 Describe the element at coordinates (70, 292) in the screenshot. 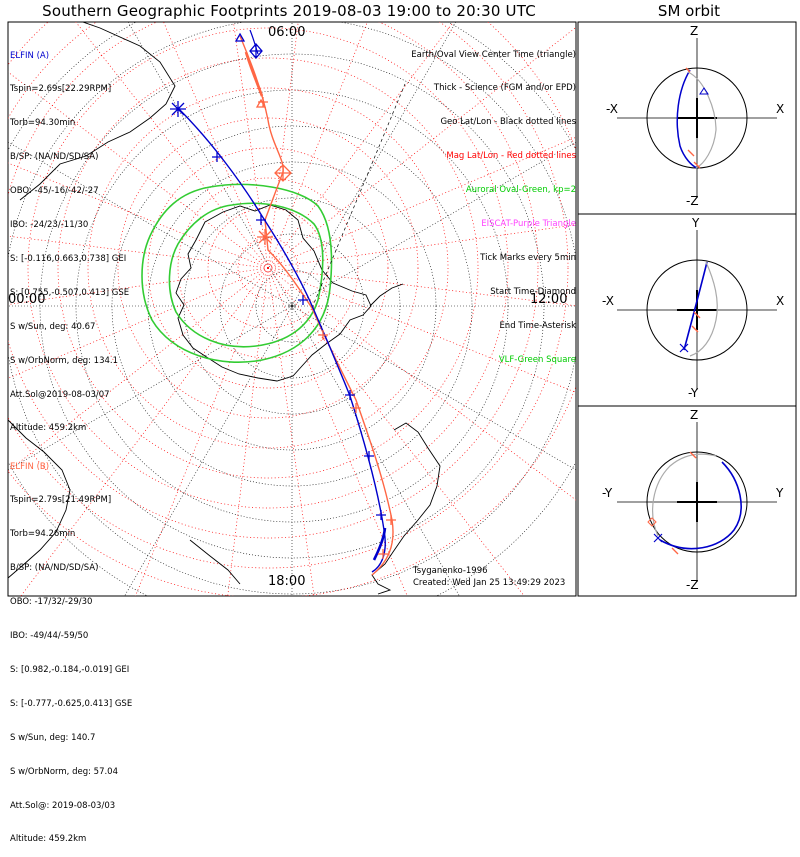

I see `elfin-a-spin-gse: S: [0.755,-0.507,0.413] GSE` at that location.